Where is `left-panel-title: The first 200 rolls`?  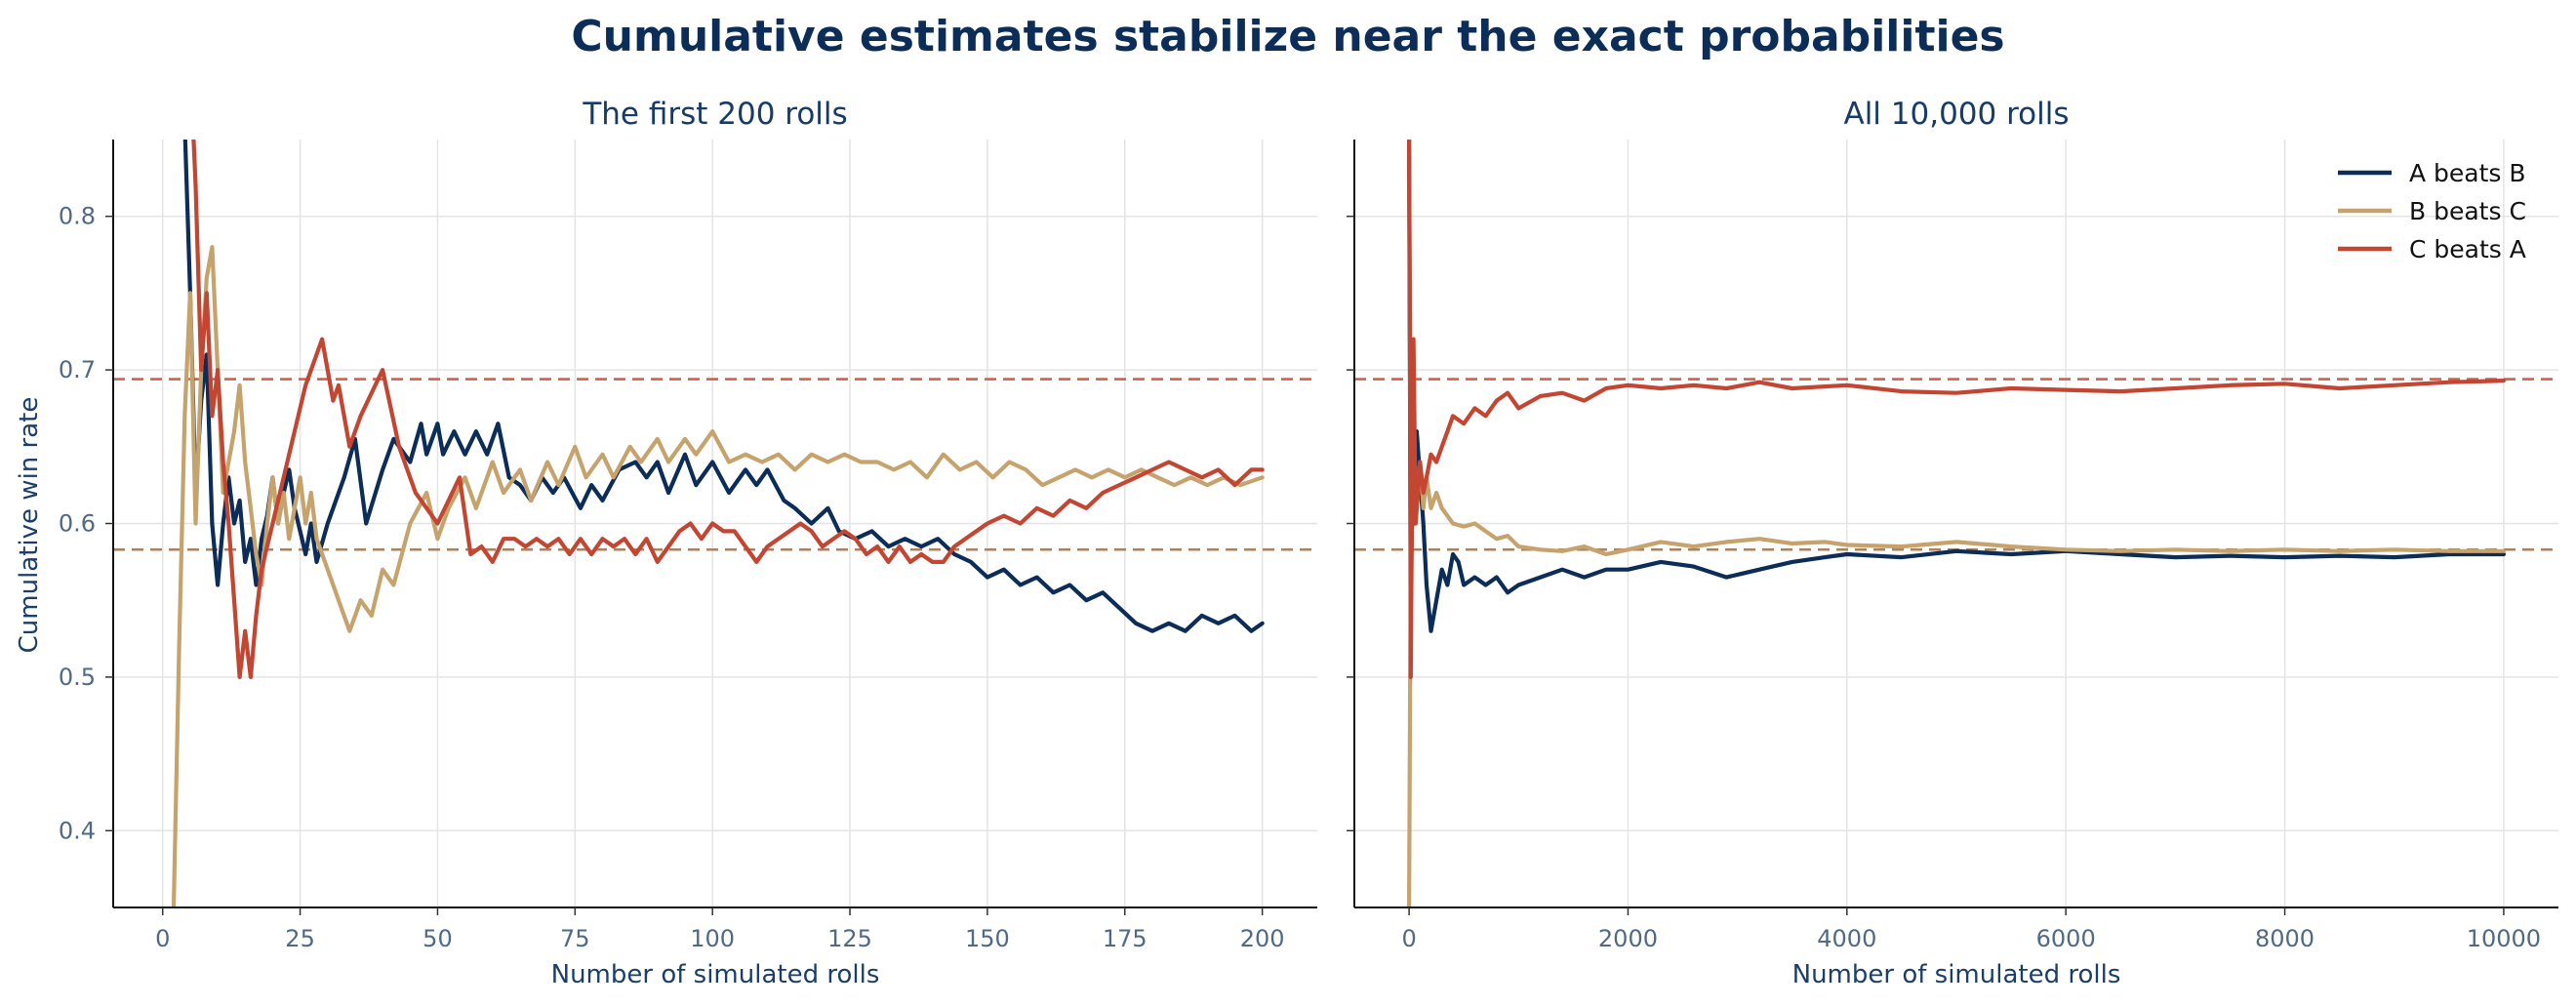 left-panel-title: The first 200 rolls is located at coordinates (714, 114).